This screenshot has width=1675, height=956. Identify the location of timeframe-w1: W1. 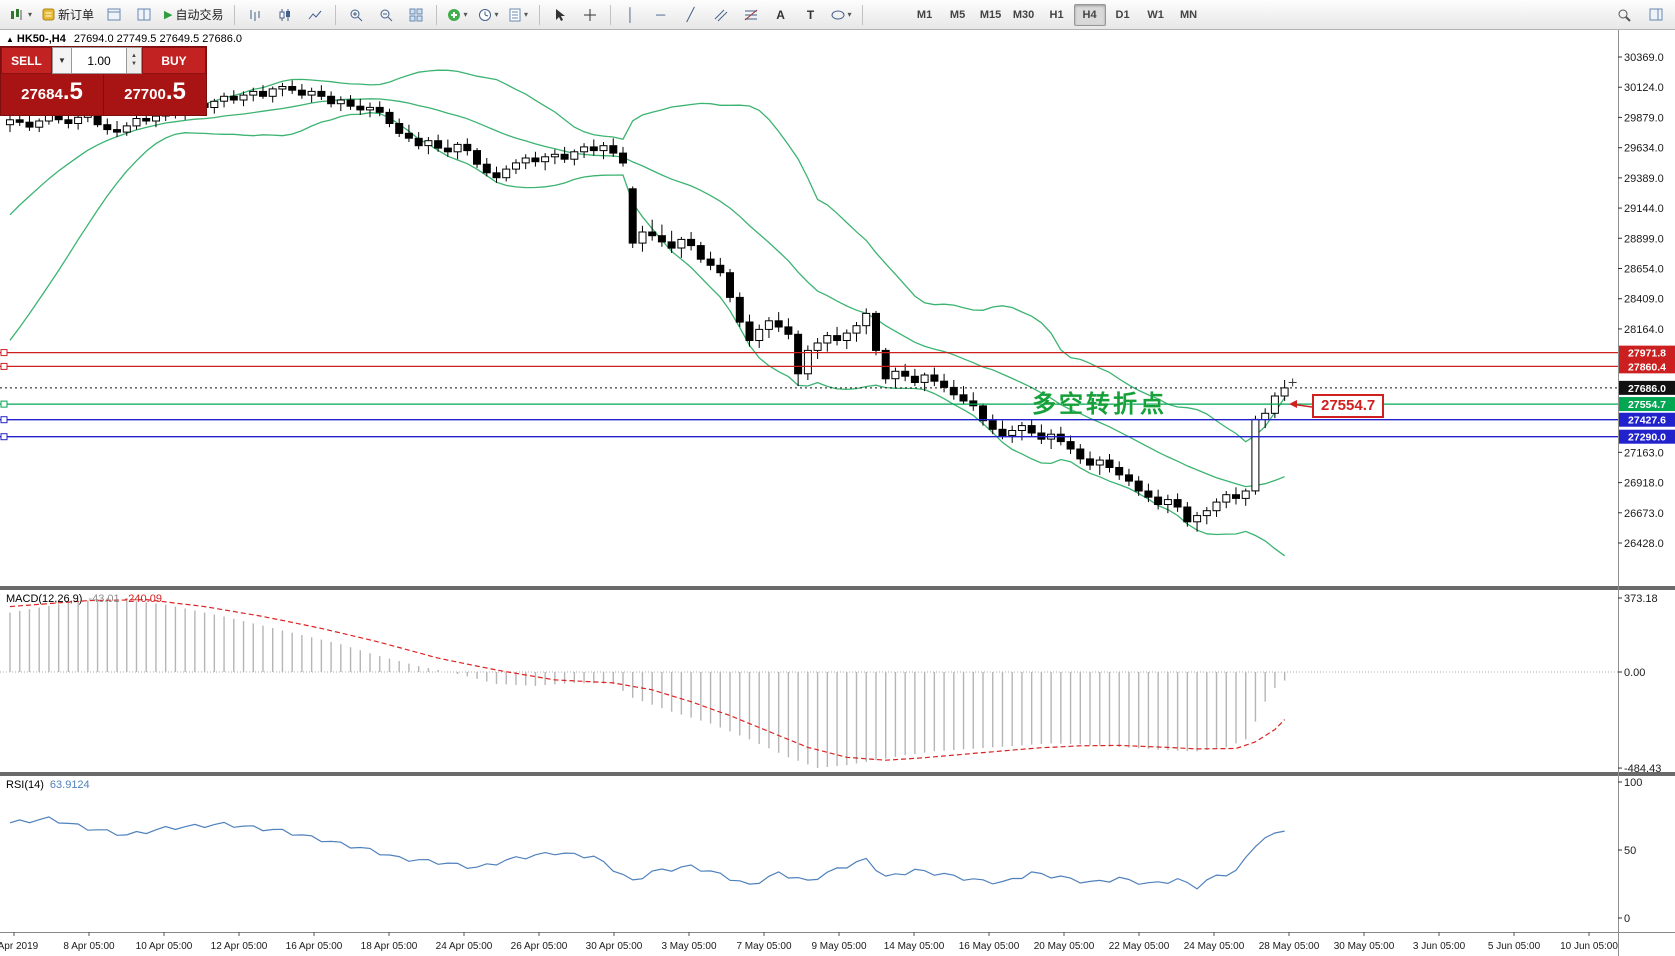
(1155, 14).